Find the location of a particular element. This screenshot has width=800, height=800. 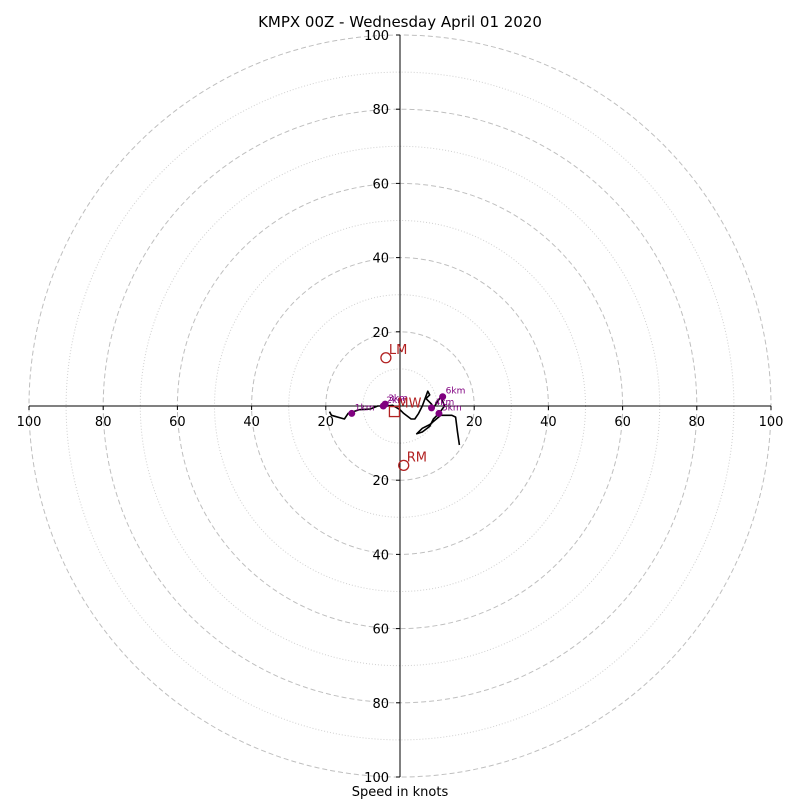

height-marker-label: 6km is located at coordinates (456, 392).